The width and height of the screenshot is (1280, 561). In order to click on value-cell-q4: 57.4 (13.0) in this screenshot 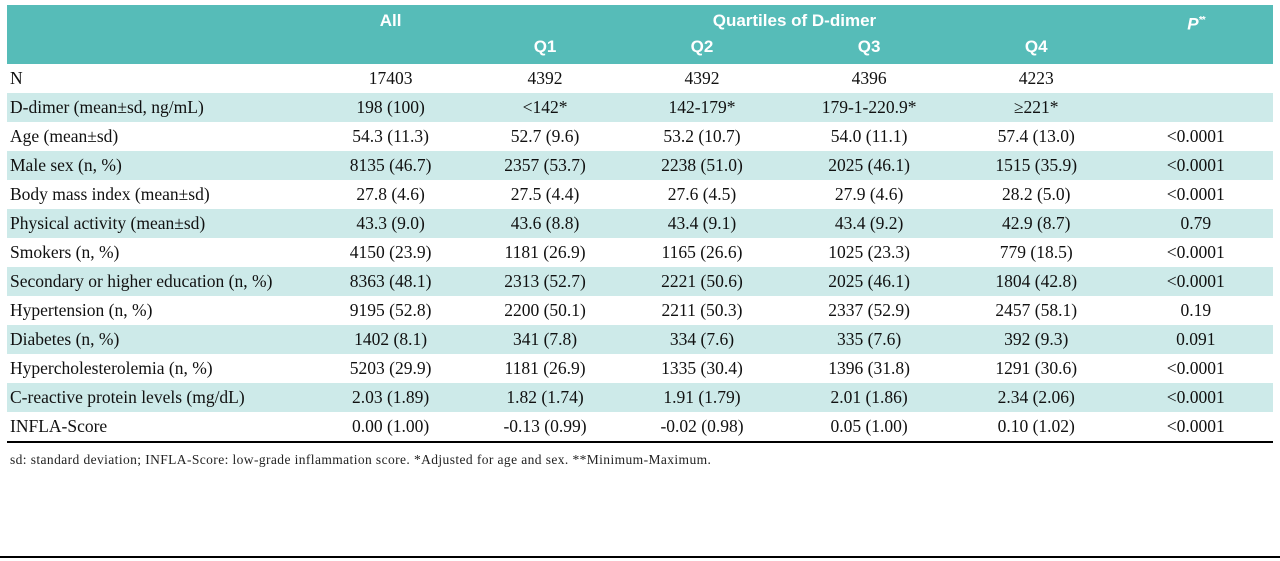, I will do `click(1036, 136)`.